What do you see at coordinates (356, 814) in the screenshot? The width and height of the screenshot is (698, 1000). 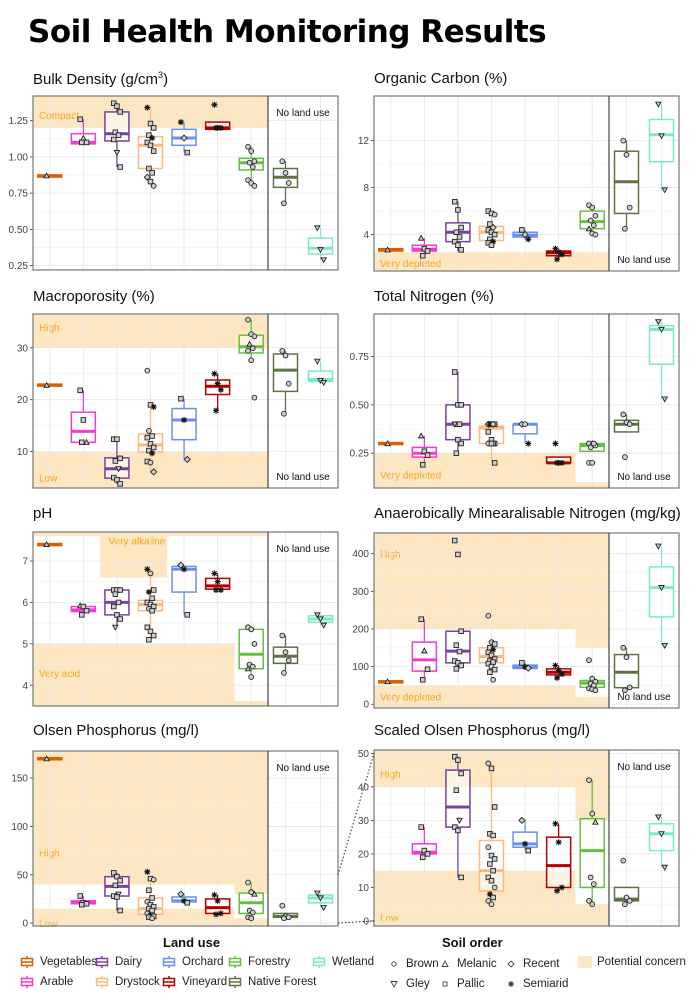 I see `zoom-connector-top` at bounding box center [356, 814].